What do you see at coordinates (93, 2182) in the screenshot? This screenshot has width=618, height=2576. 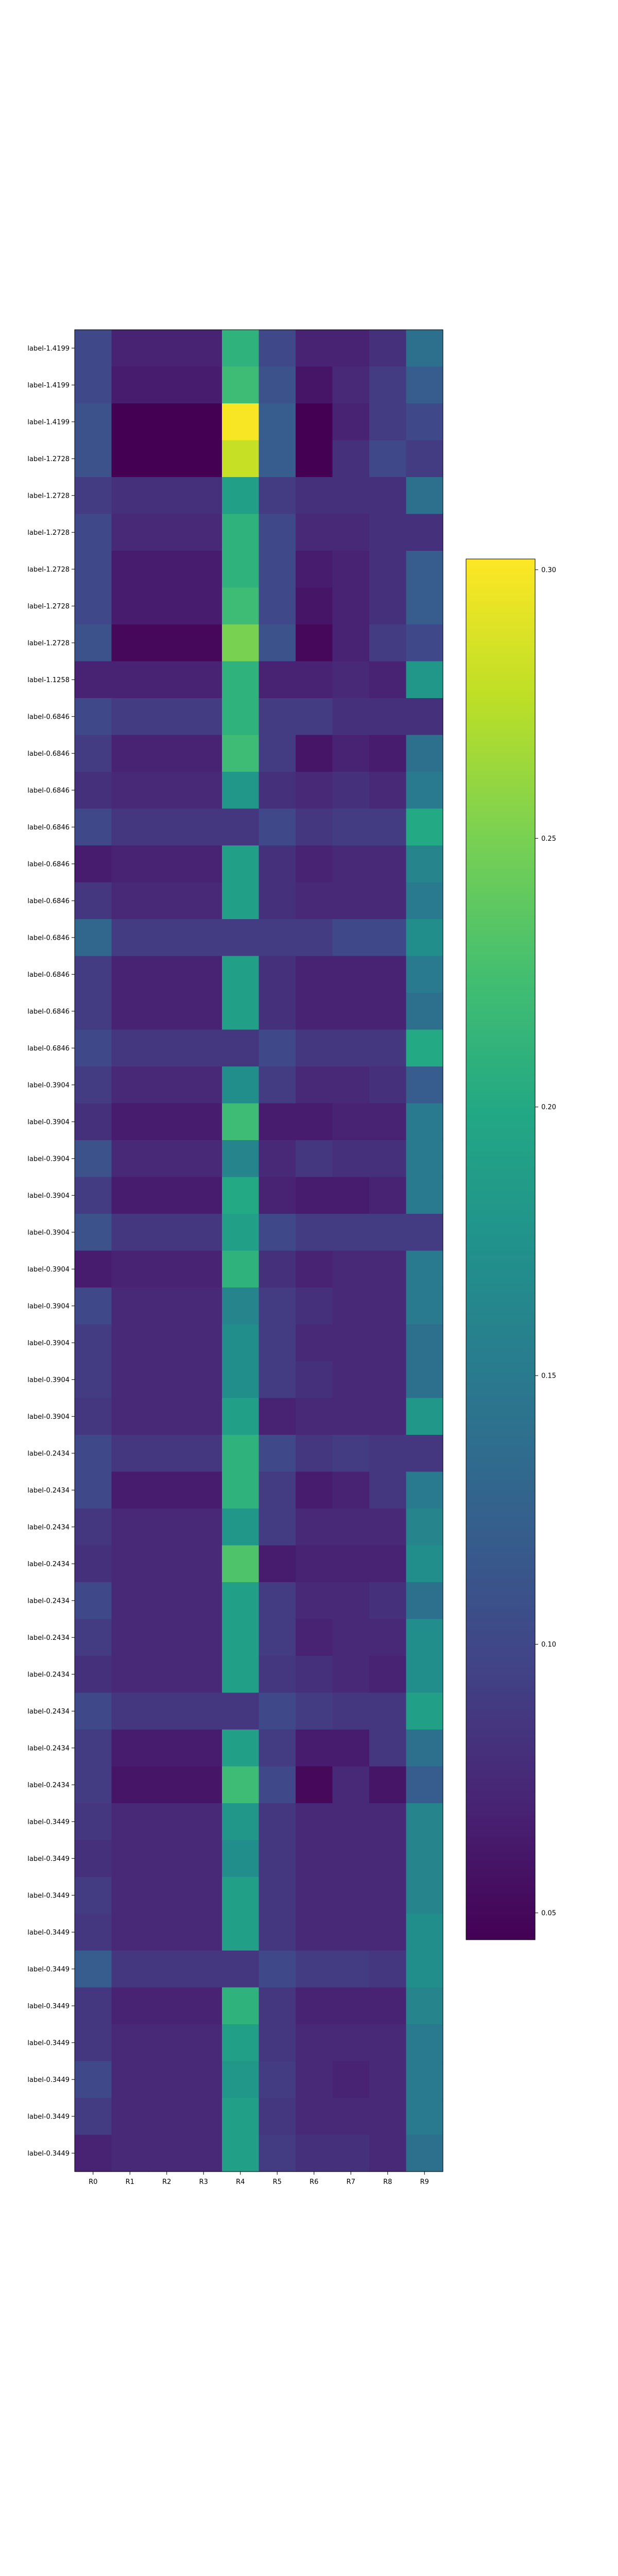 I see `x-tick-label: R0` at bounding box center [93, 2182].